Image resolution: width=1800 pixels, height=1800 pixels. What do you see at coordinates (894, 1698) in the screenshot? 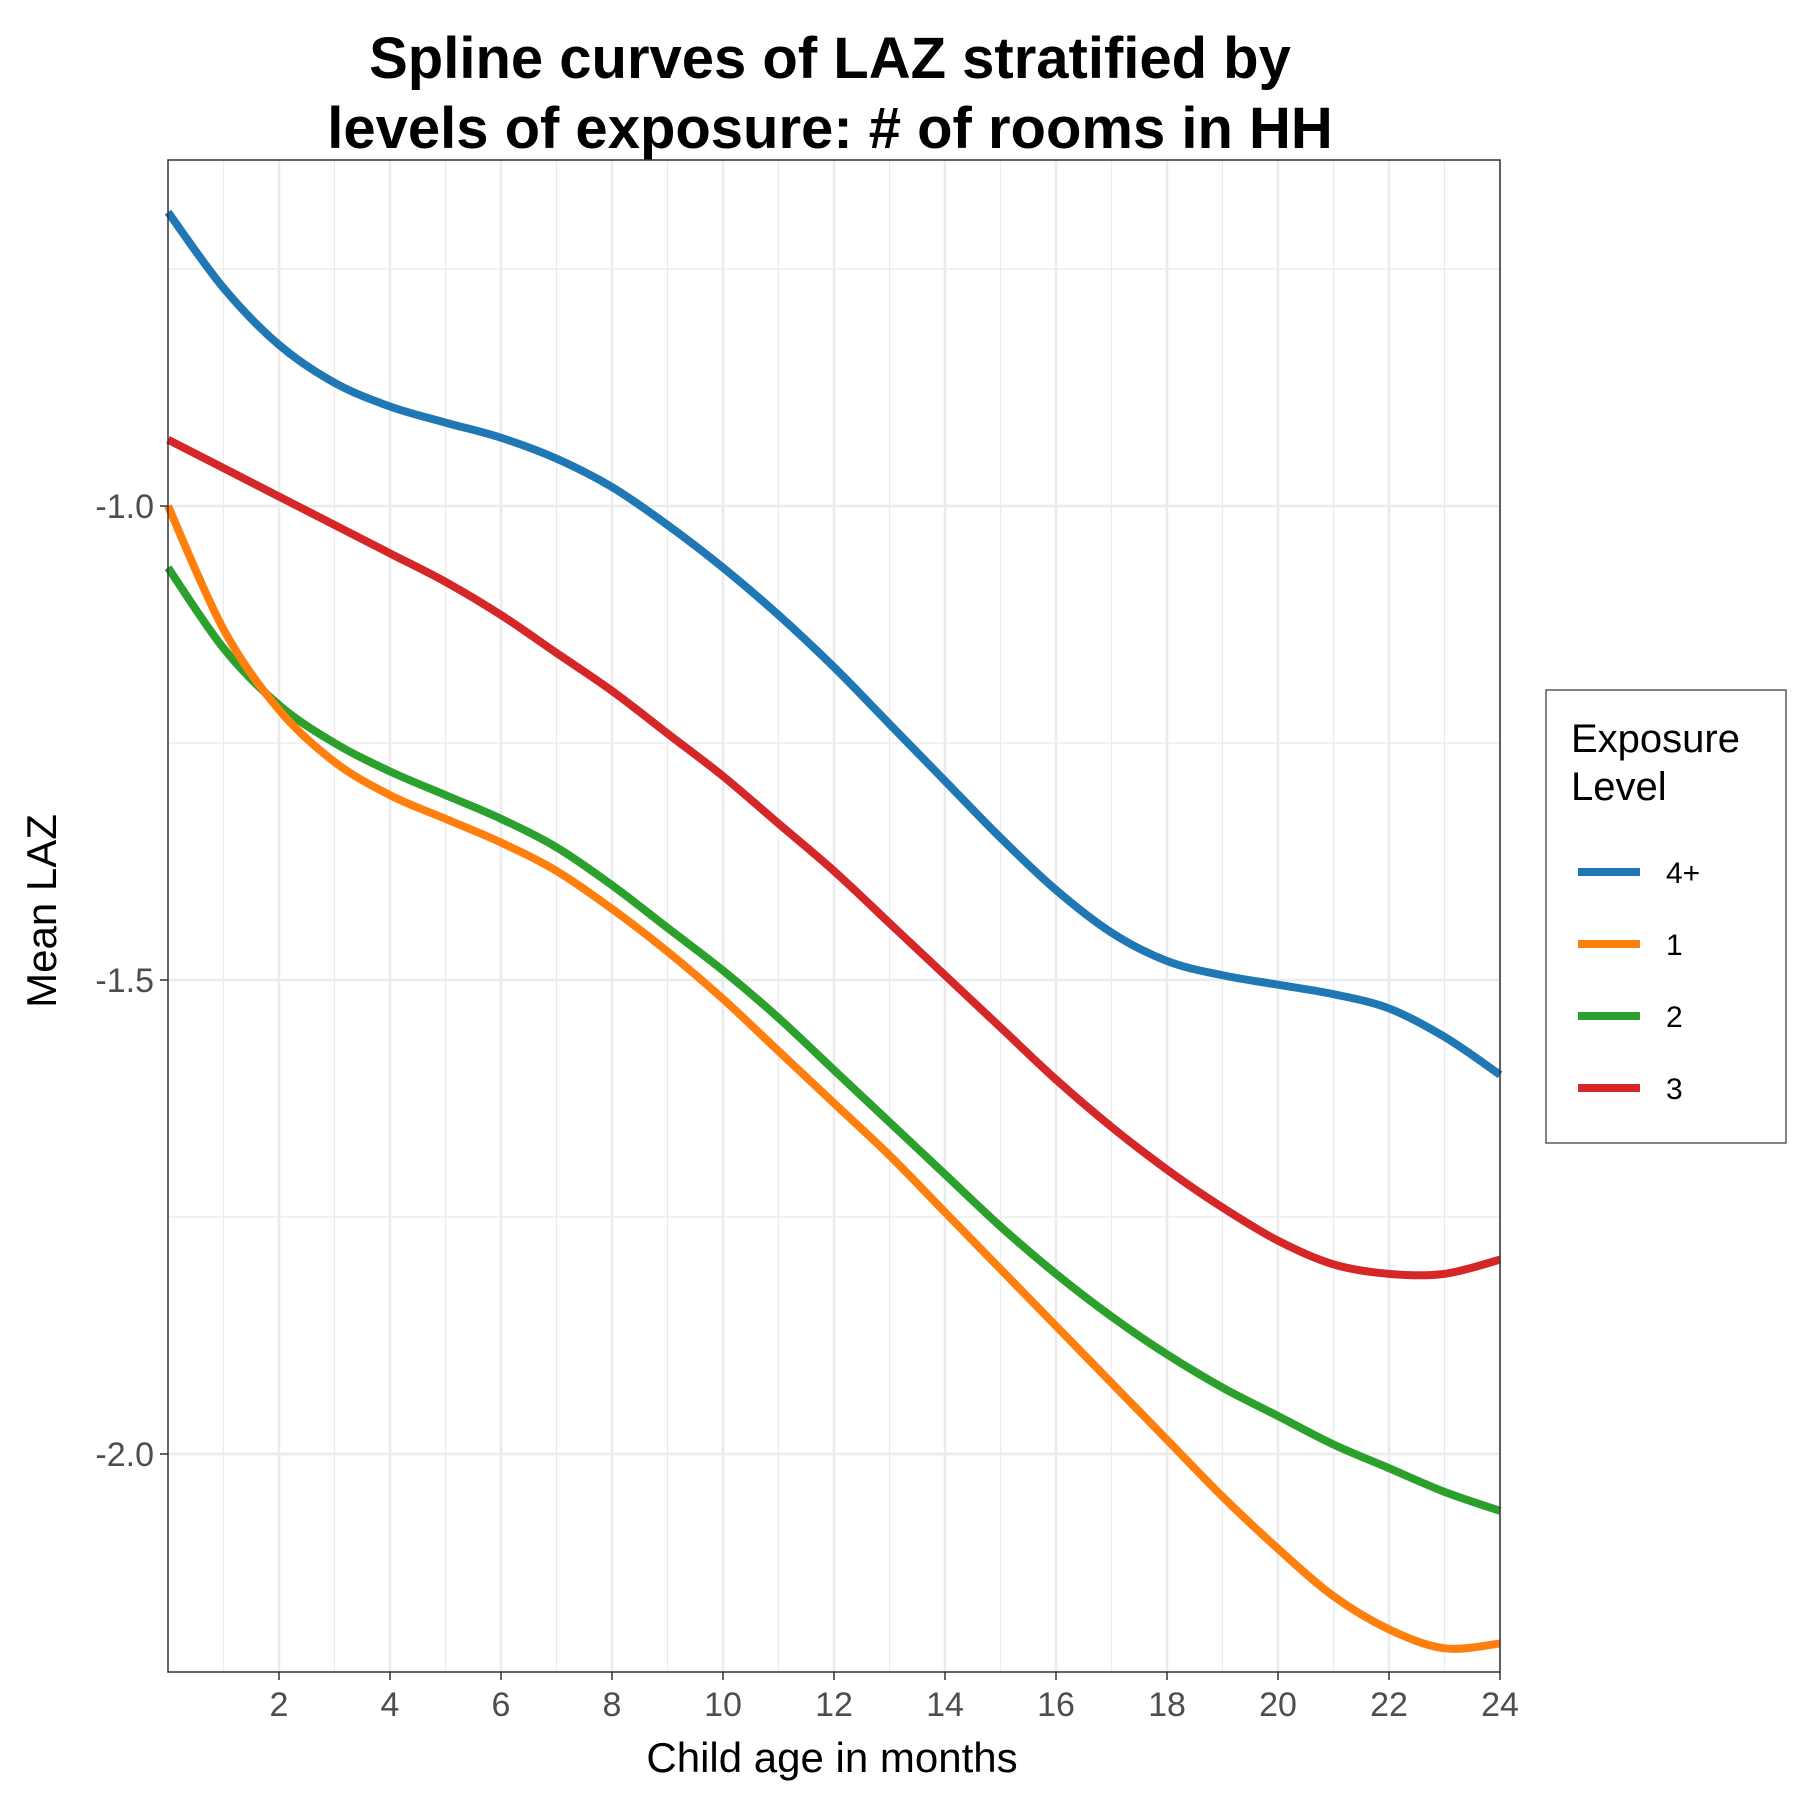
I see `x-axis: 2 4 6 8 10 12 14 16 18 20 22 24` at bounding box center [894, 1698].